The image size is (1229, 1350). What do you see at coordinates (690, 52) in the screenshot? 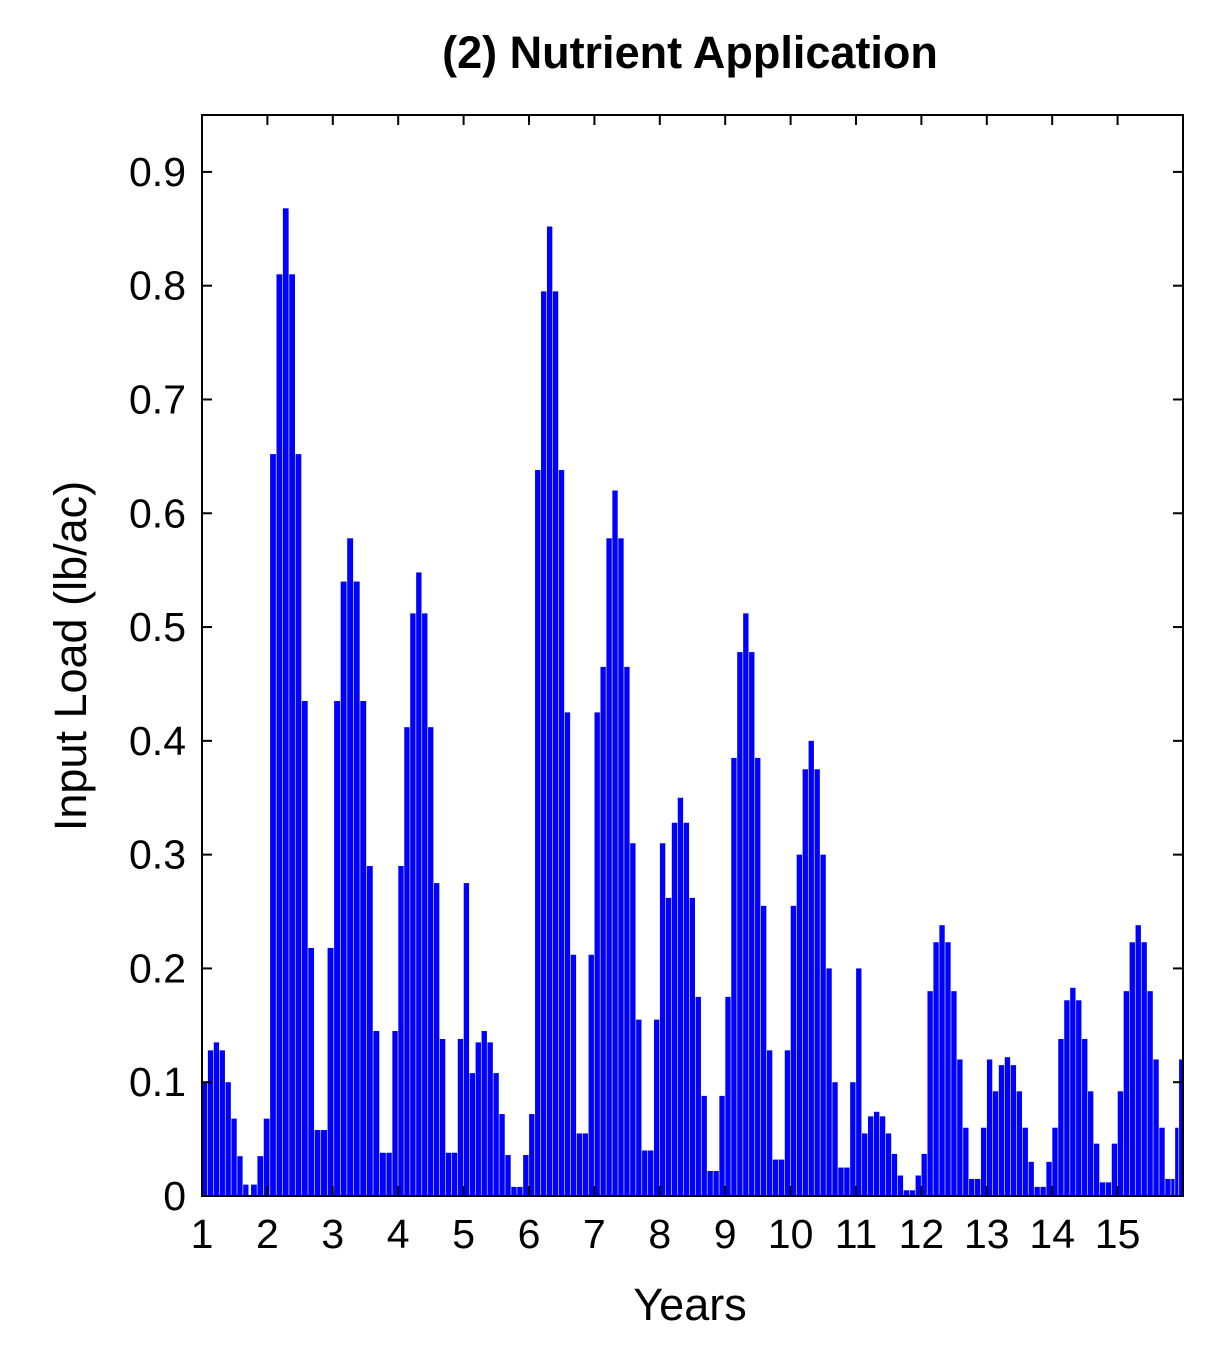
I see `chart-title: (2) Nutrient Application` at bounding box center [690, 52].